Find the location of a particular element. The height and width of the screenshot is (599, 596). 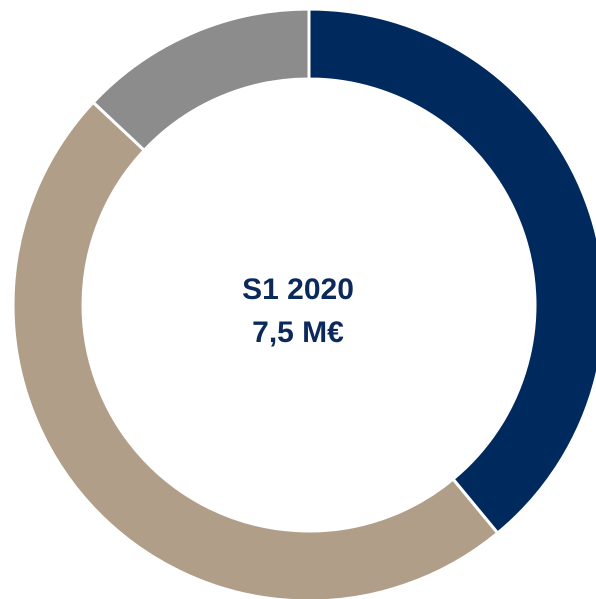

center-label-total: 7,5 M€ is located at coordinates (298, 332).